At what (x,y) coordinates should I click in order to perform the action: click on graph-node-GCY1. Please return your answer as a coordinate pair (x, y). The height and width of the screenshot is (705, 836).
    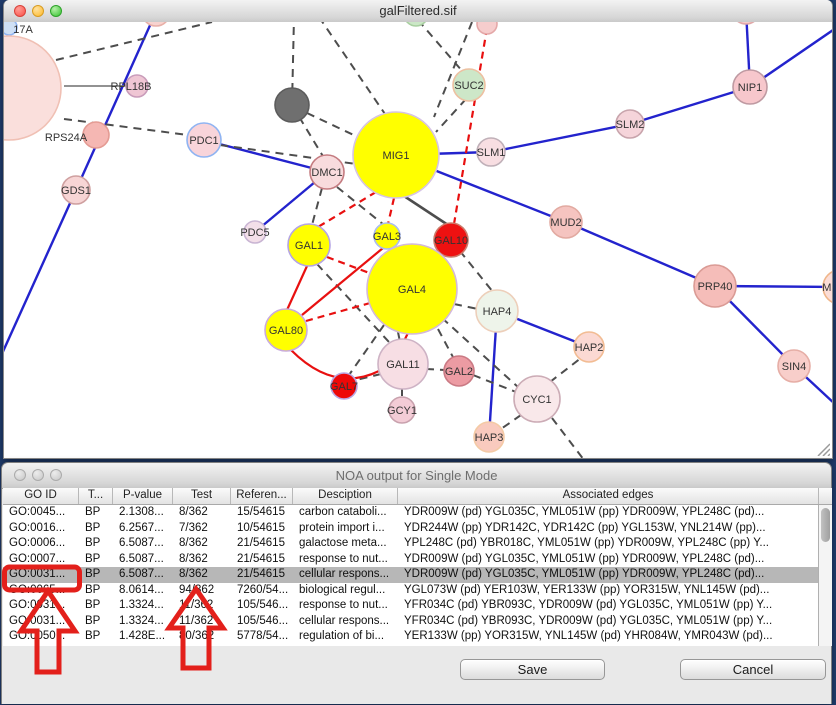
    Looking at the image, I should click on (402, 410).